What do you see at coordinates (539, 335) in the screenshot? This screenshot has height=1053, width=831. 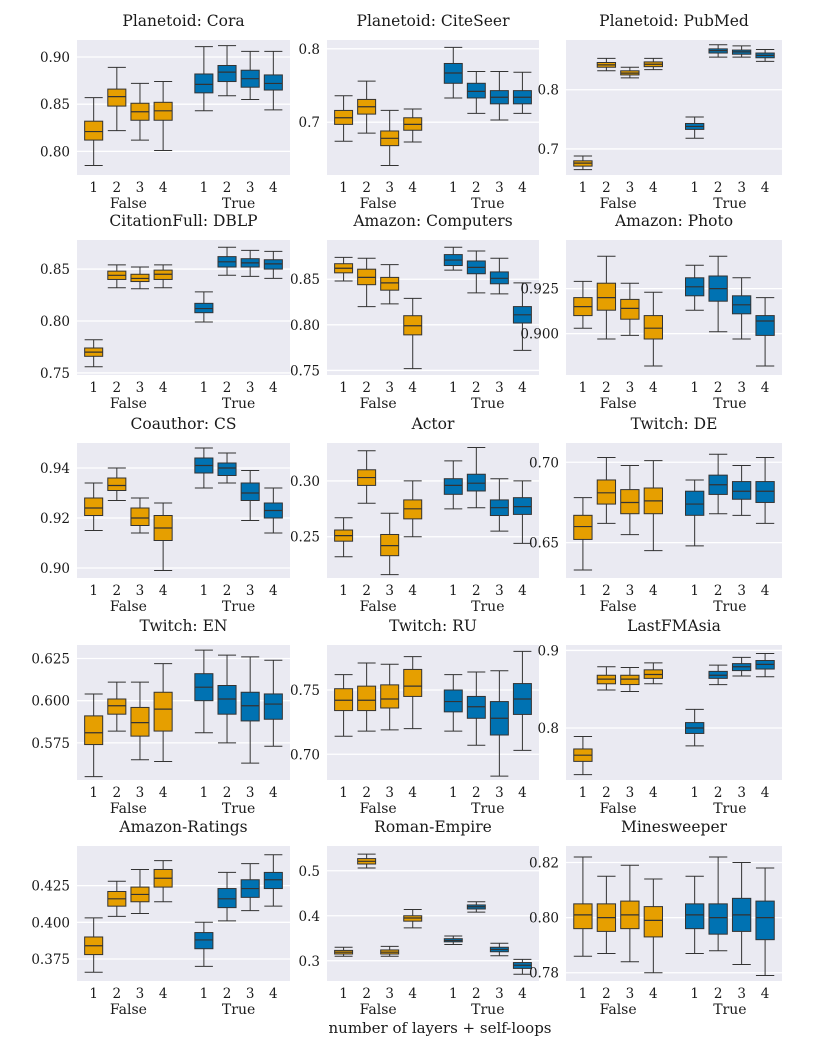 I see `y-tick-label: 0.900` at bounding box center [539, 335].